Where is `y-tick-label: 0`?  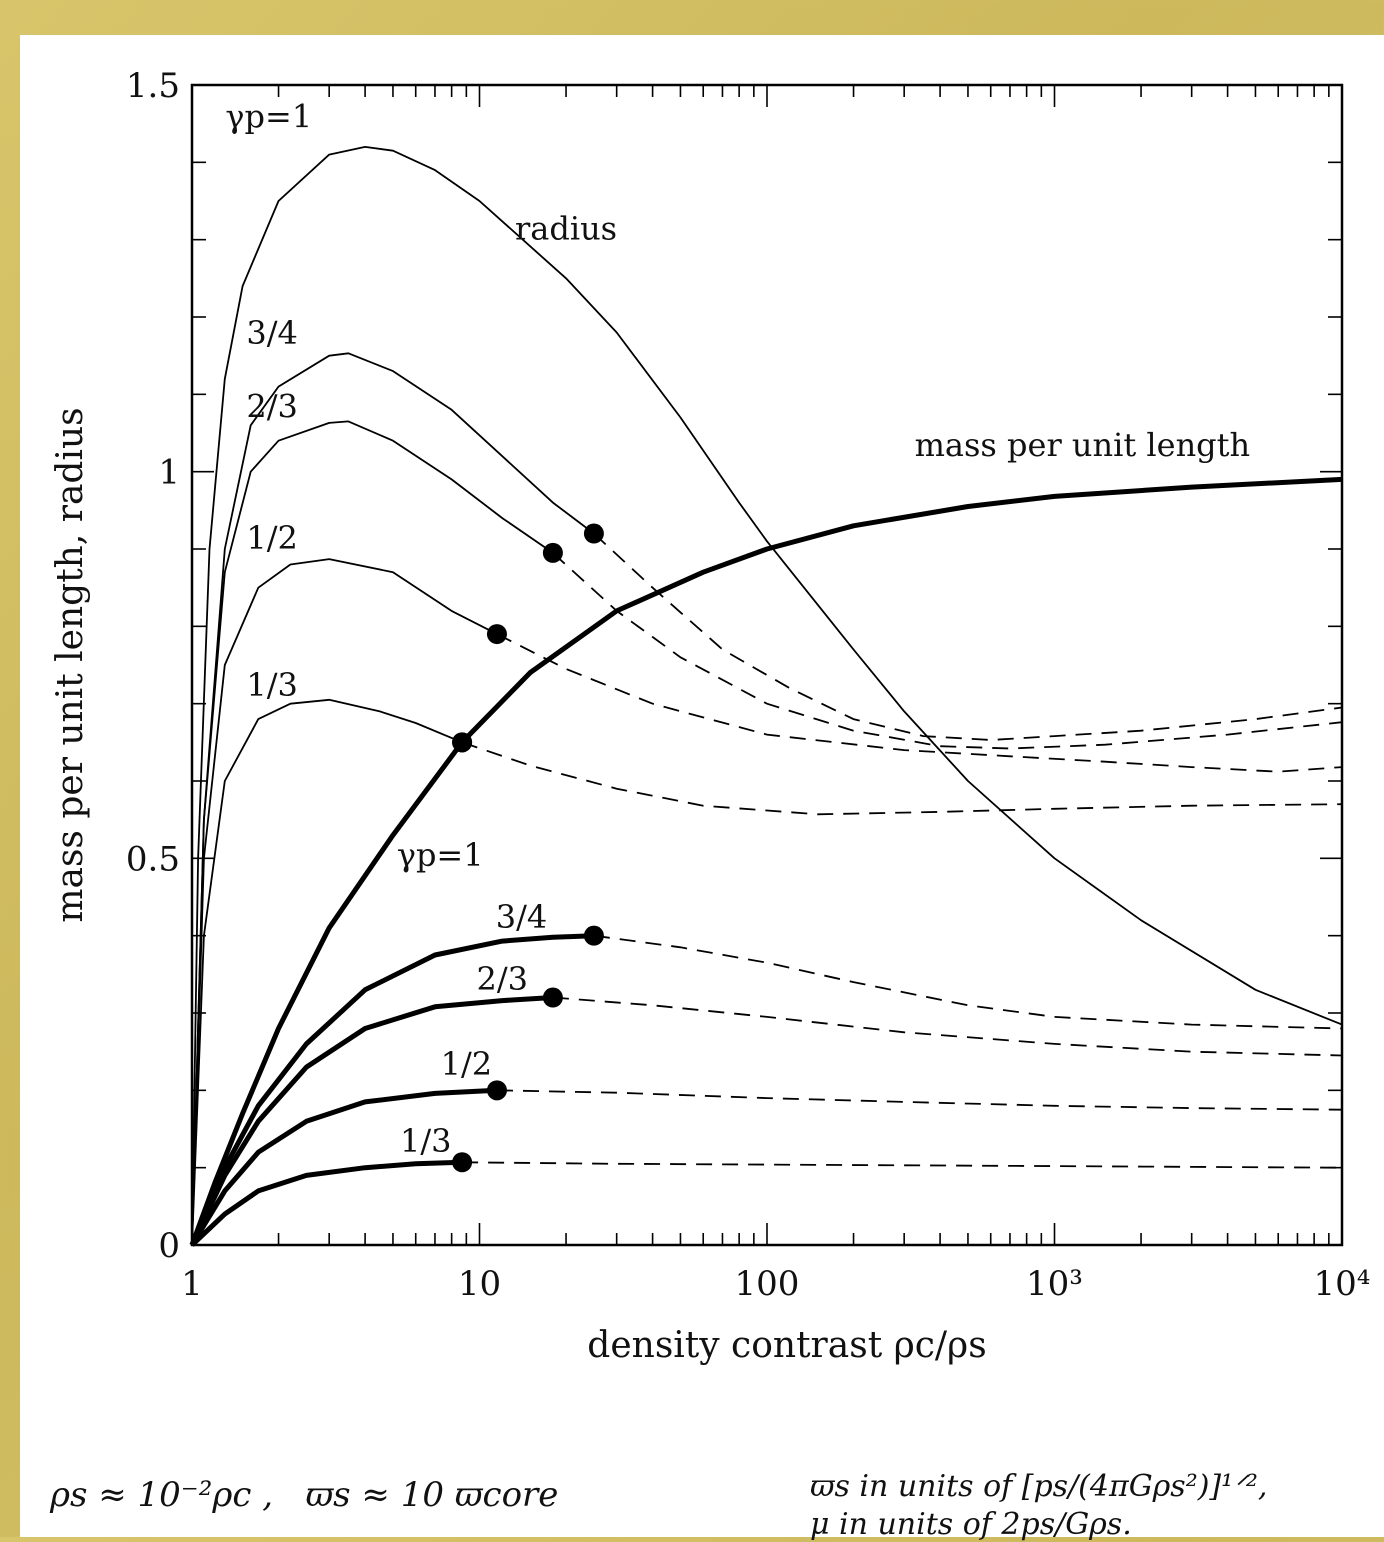 y-tick-label: 0 is located at coordinates (169, 1246).